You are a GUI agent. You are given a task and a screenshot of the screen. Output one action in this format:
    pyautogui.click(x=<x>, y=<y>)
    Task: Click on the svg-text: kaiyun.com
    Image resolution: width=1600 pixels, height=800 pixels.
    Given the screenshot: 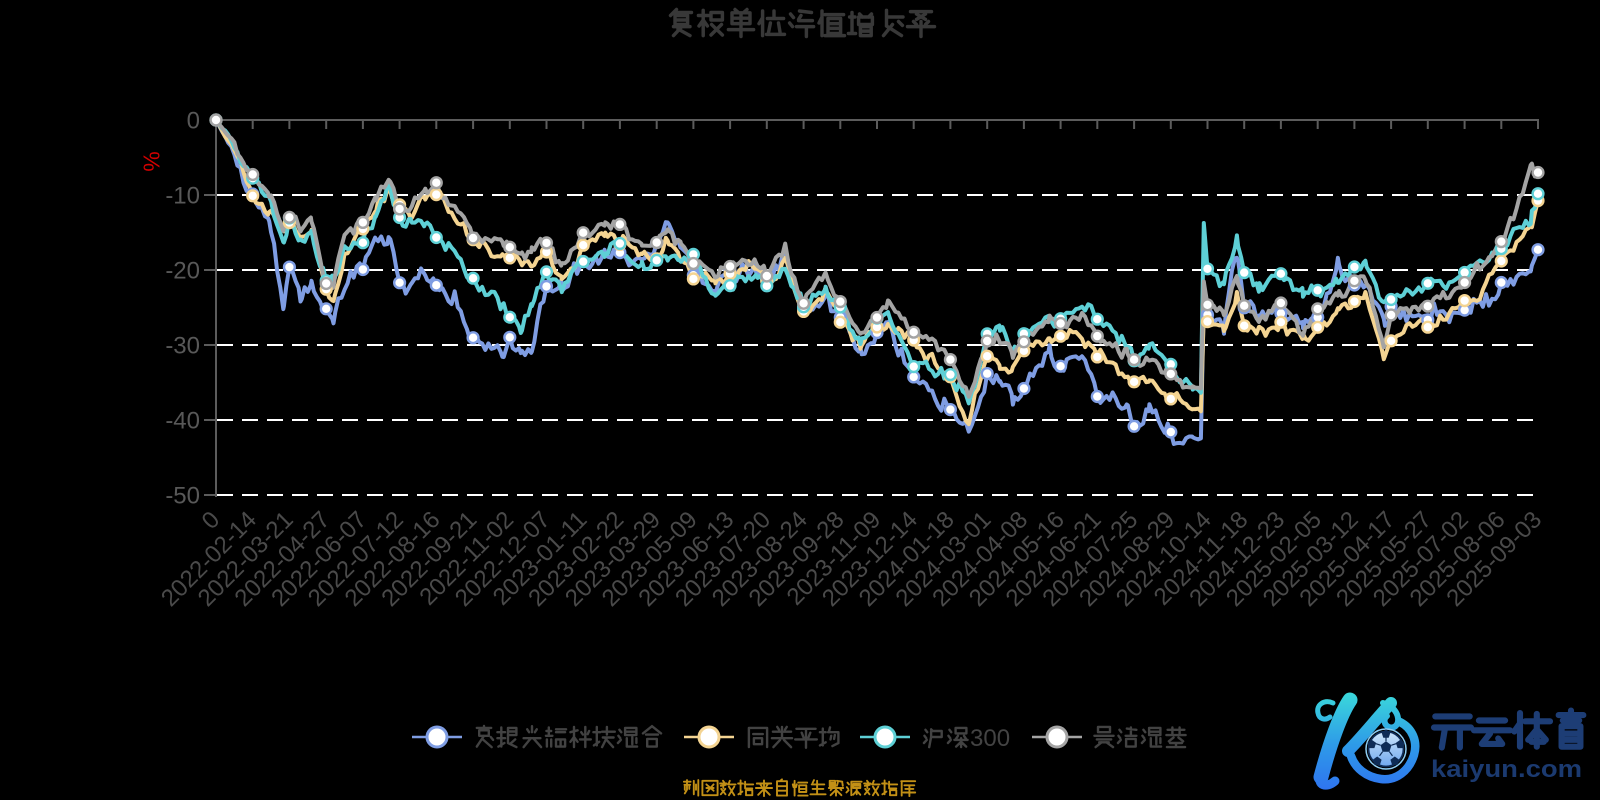 What is the action you would take?
    pyautogui.click(x=1506, y=769)
    